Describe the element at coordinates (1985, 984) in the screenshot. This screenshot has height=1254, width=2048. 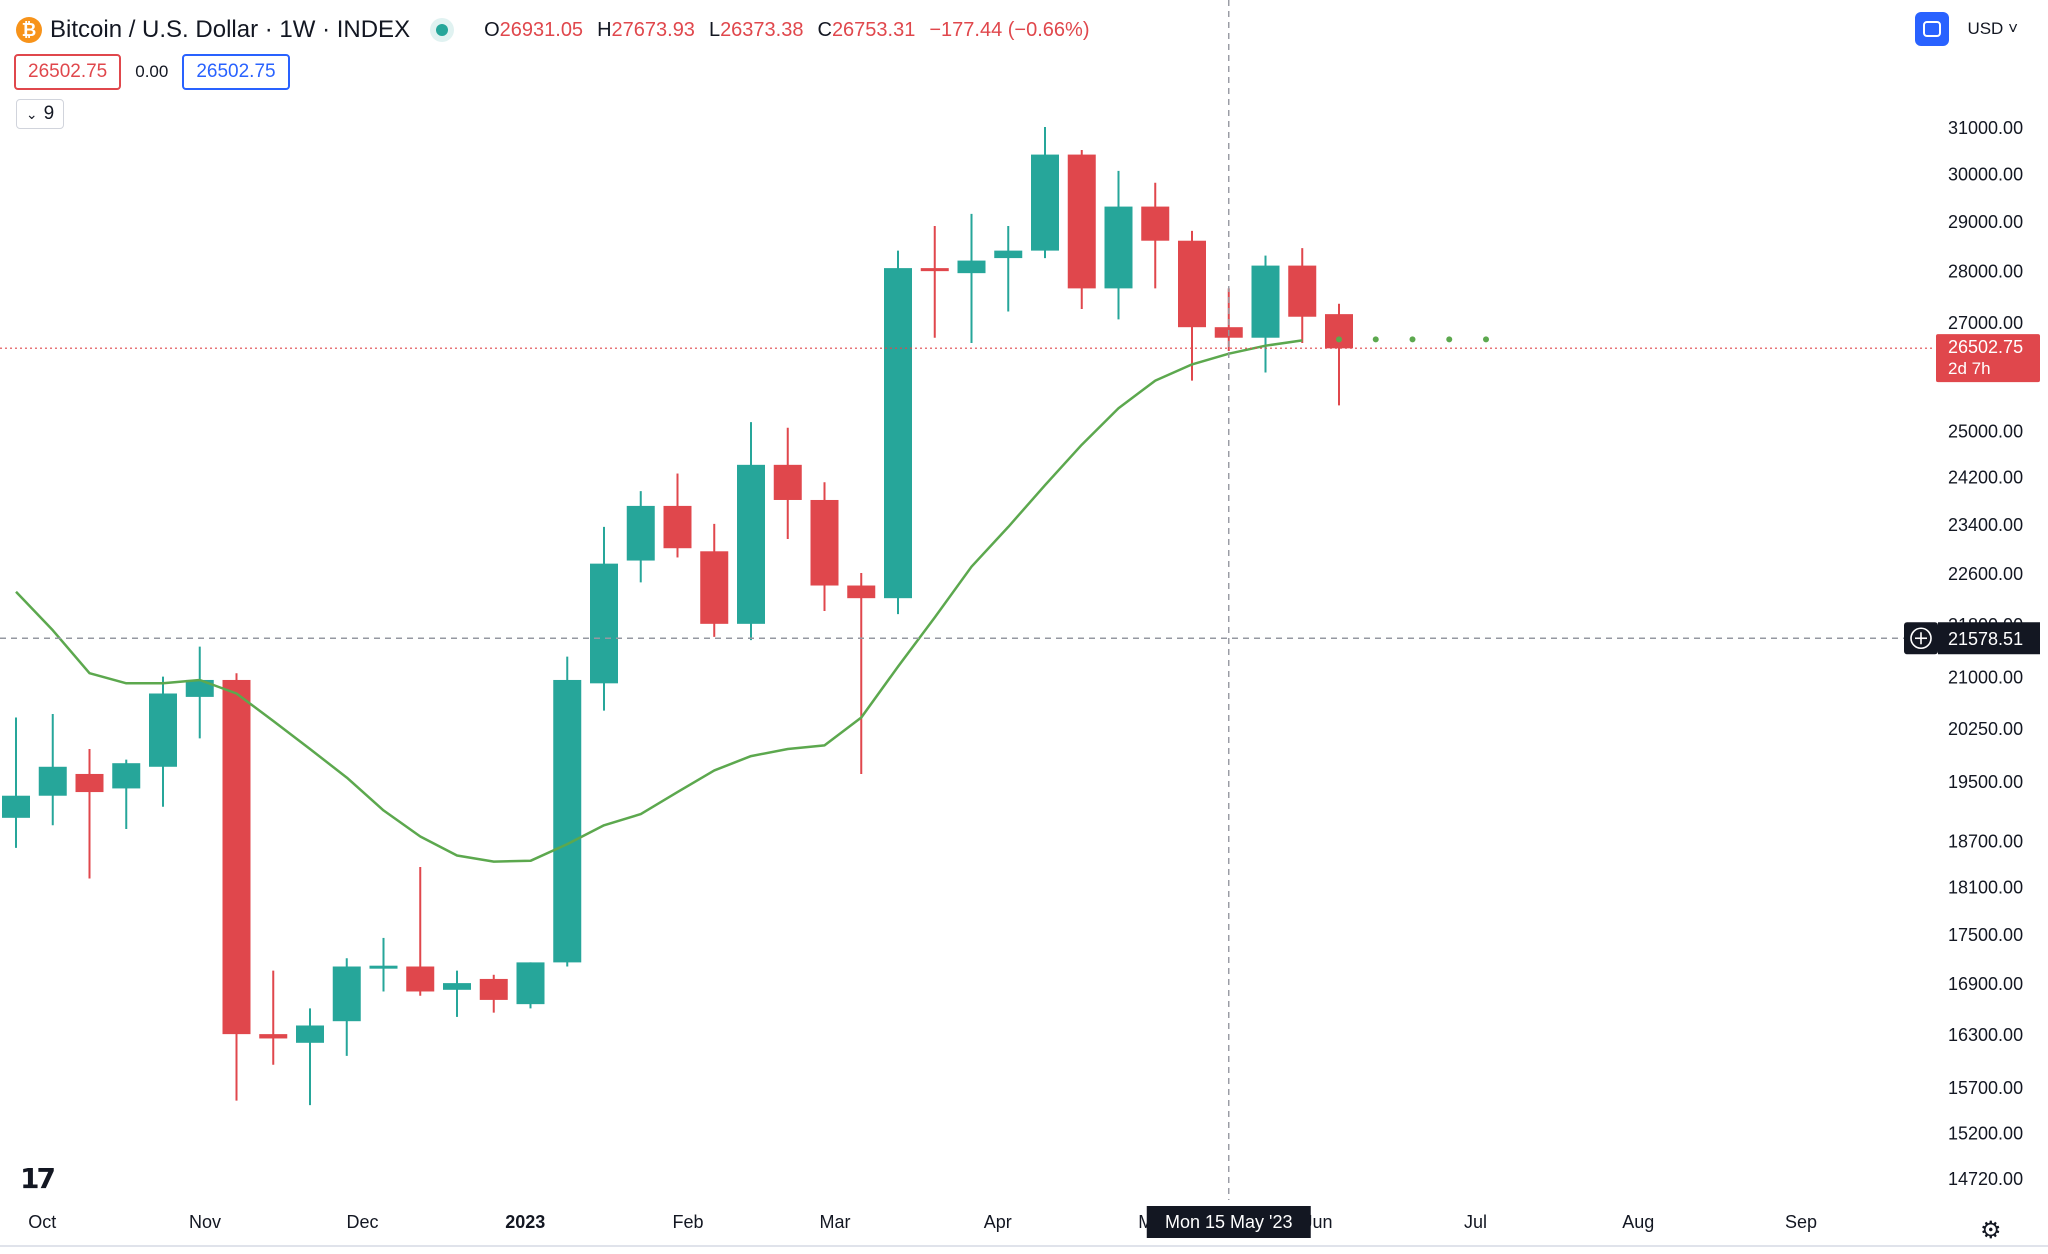
I see `price-axis-tick-label: 16900.00` at that location.